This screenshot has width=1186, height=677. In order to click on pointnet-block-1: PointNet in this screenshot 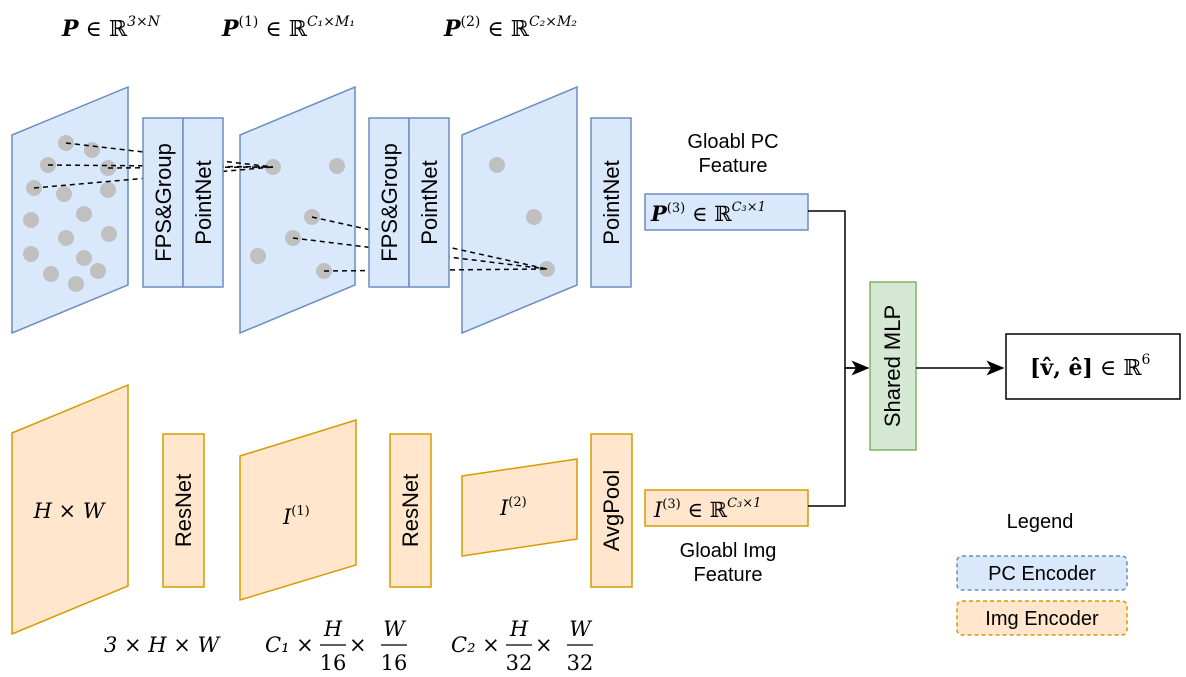, I will do `click(203, 202)`.